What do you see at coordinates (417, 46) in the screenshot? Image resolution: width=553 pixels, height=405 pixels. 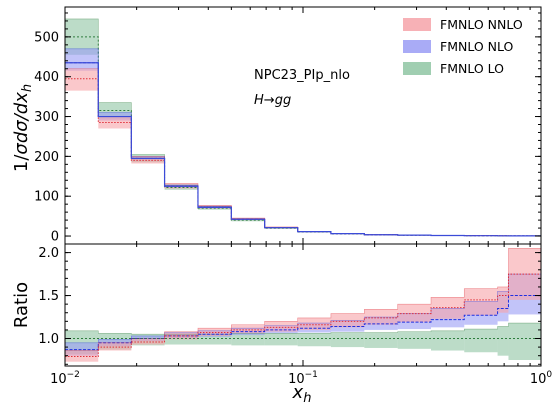 I see `legend-swatch-fmnlo-nlo` at bounding box center [417, 46].